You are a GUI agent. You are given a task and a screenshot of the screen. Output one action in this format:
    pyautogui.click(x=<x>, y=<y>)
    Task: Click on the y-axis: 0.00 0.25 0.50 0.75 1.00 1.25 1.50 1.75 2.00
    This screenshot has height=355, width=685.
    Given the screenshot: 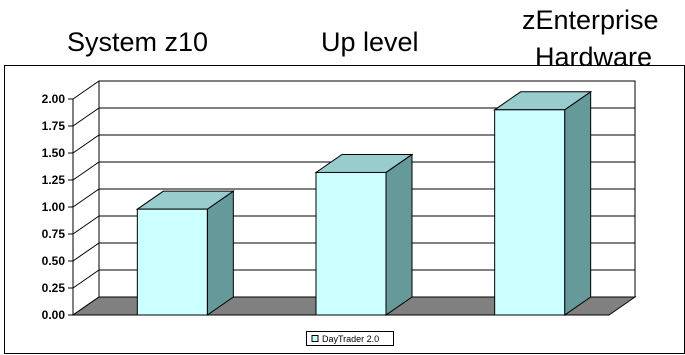 What is the action you would take?
    pyautogui.click(x=58, y=207)
    